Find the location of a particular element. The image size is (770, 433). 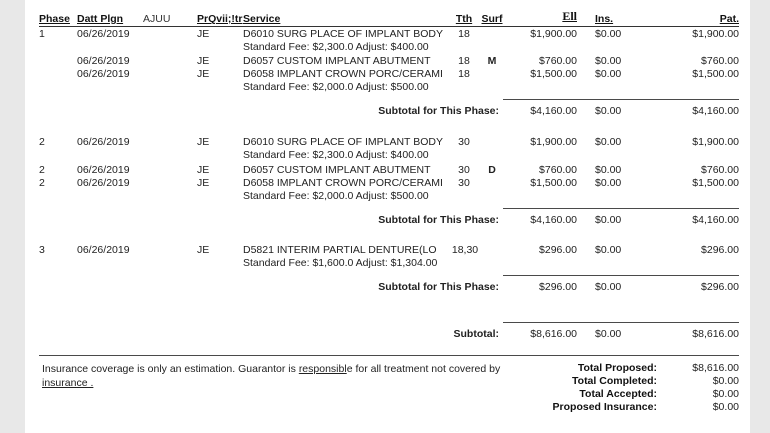

column-header-ajuu: AJUU is located at coordinates (157, 19).